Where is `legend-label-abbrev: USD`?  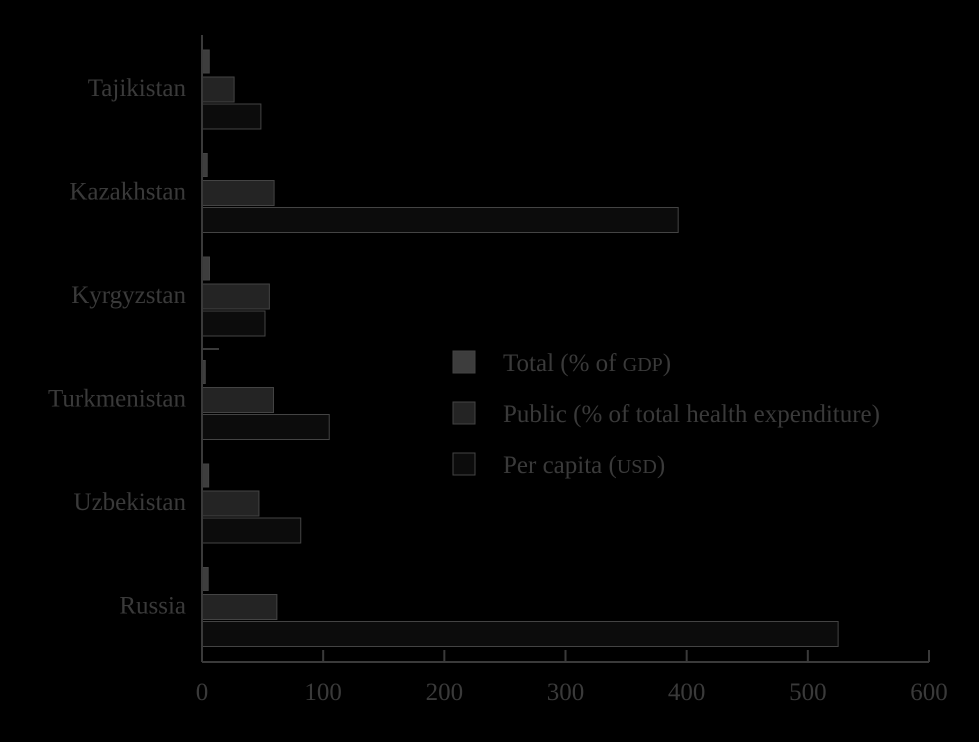
legend-label-abbrev: USD is located at coordinates (637, 467).